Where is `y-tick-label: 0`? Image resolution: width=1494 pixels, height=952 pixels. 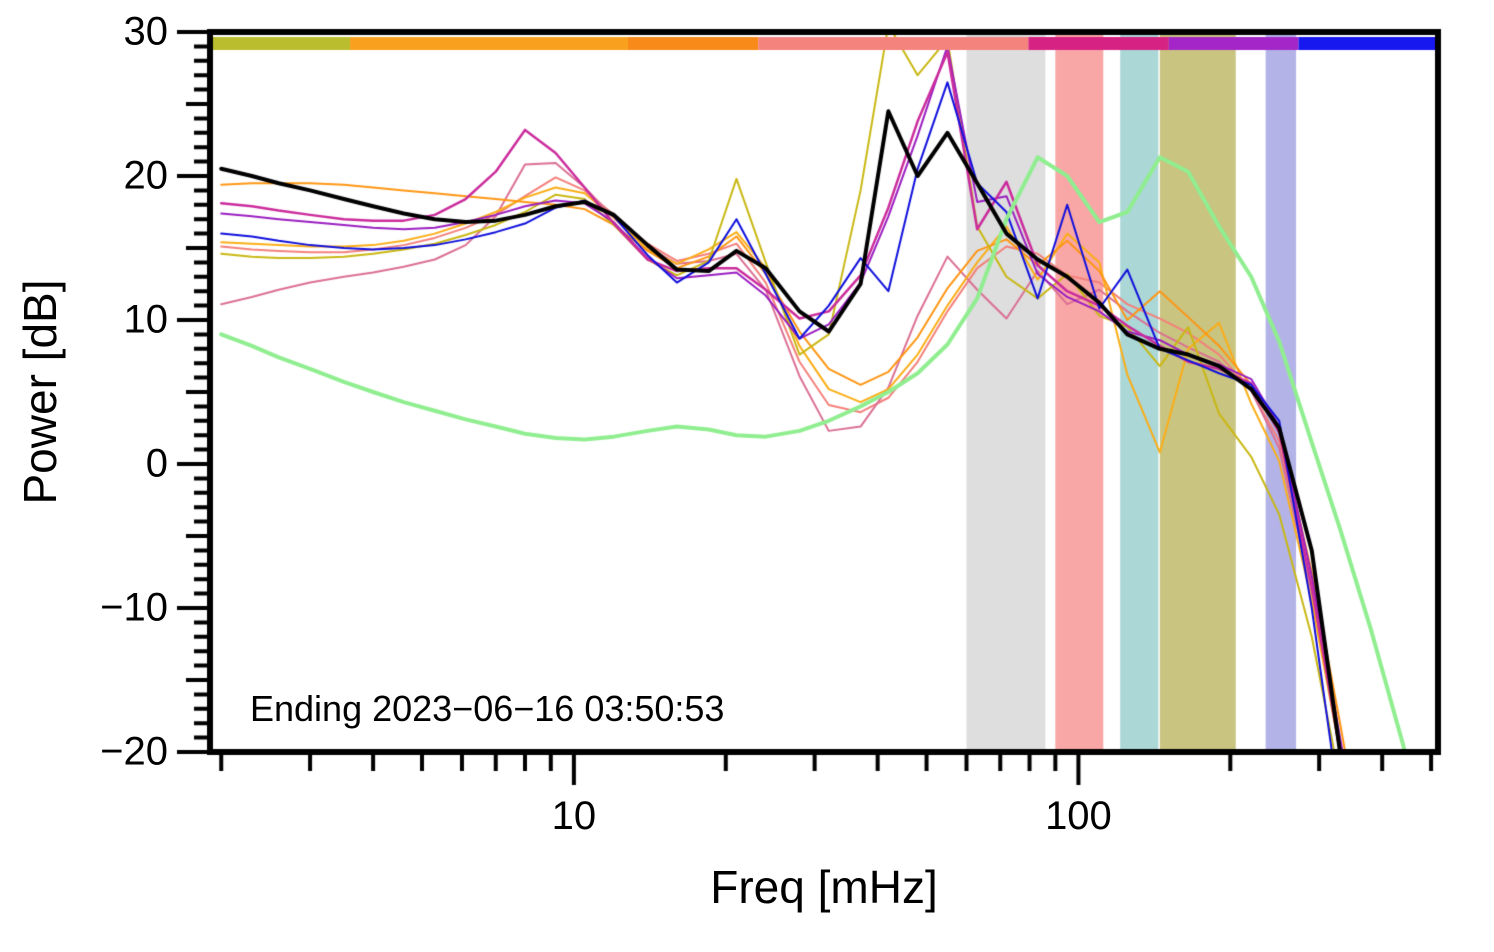
y-tick-label: 0 is located at coordinates (156, 463).